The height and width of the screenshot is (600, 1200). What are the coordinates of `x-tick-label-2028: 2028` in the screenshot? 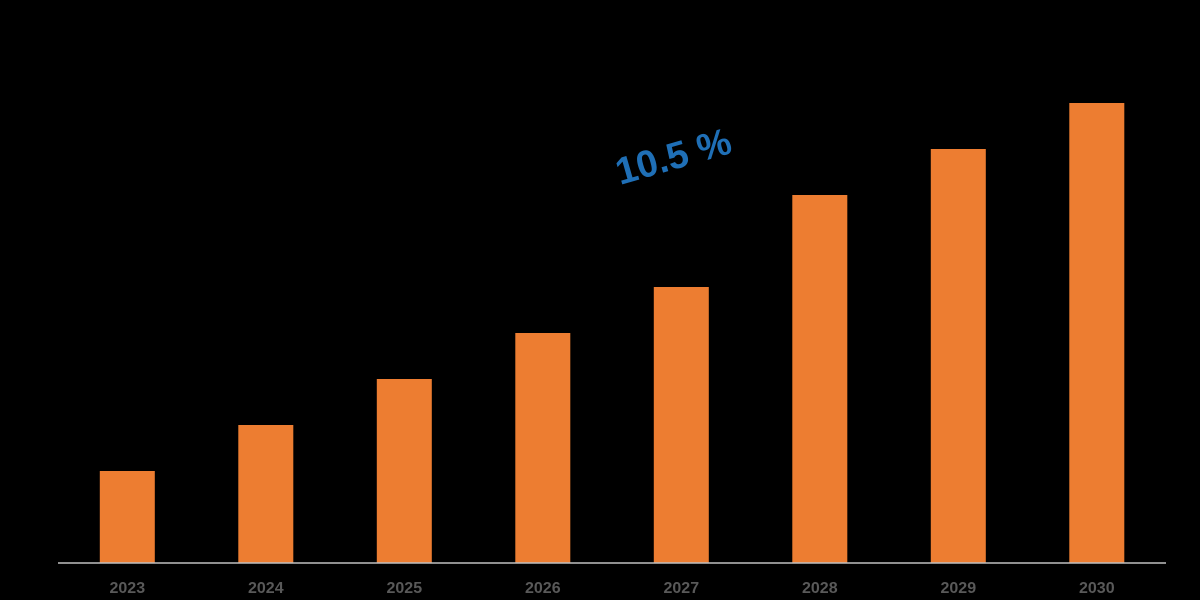 It's located at (820, 588).